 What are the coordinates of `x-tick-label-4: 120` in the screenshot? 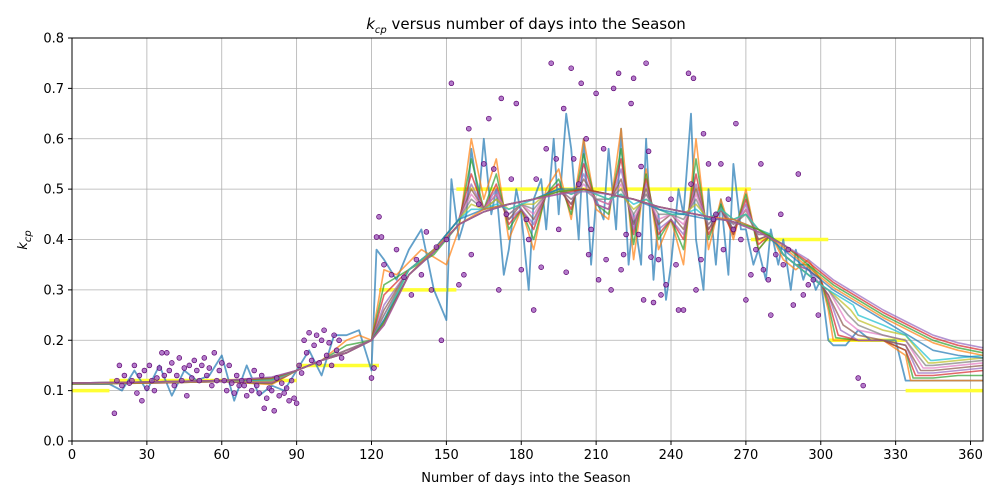 It's located at (371, 455).